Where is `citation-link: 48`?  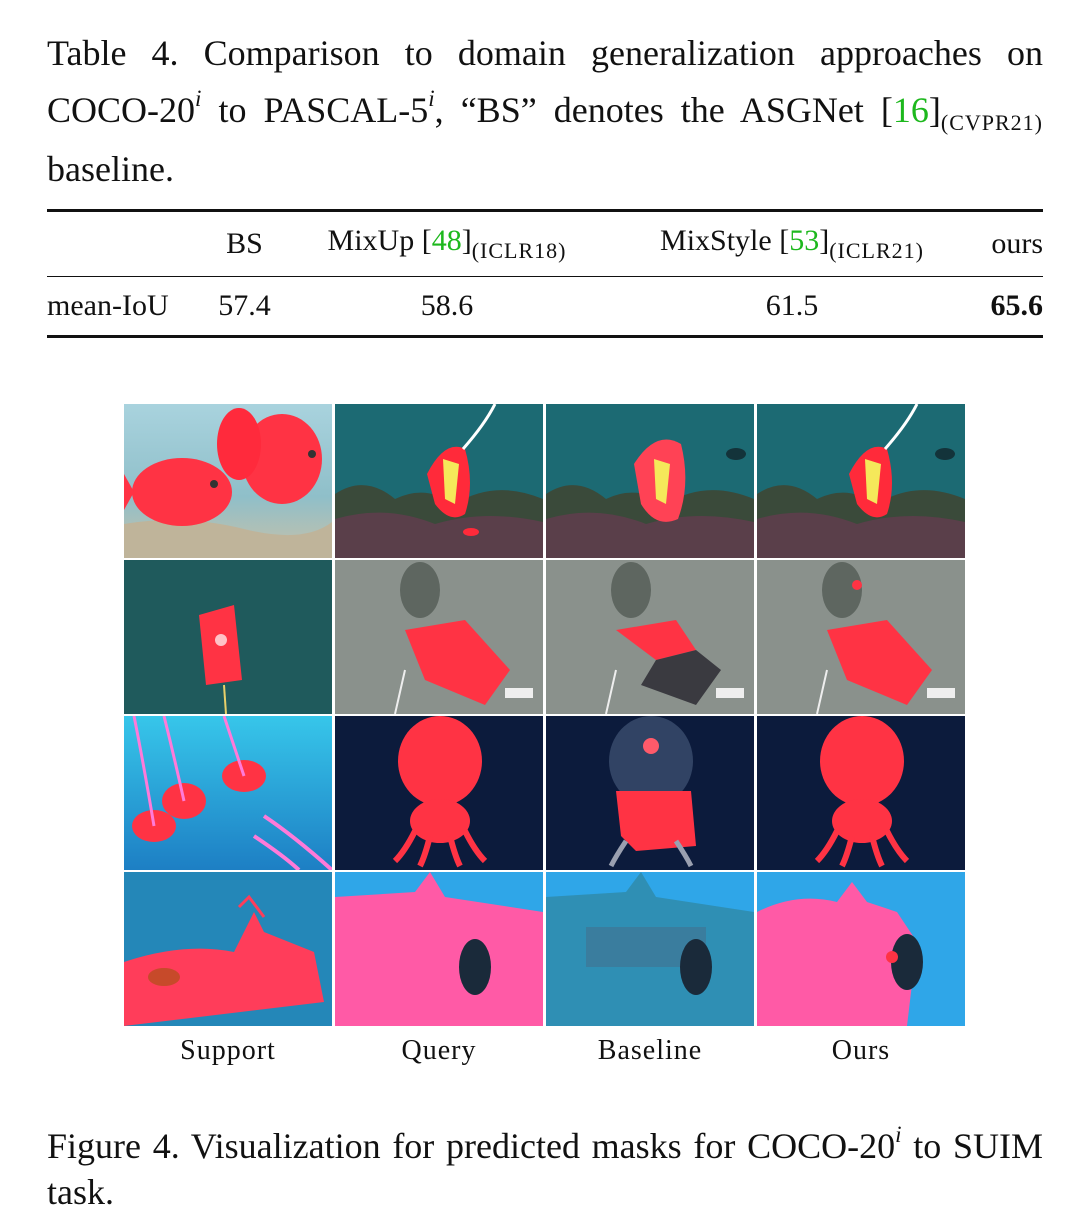 citation-link: 48 is located at coordinates (446, 240).